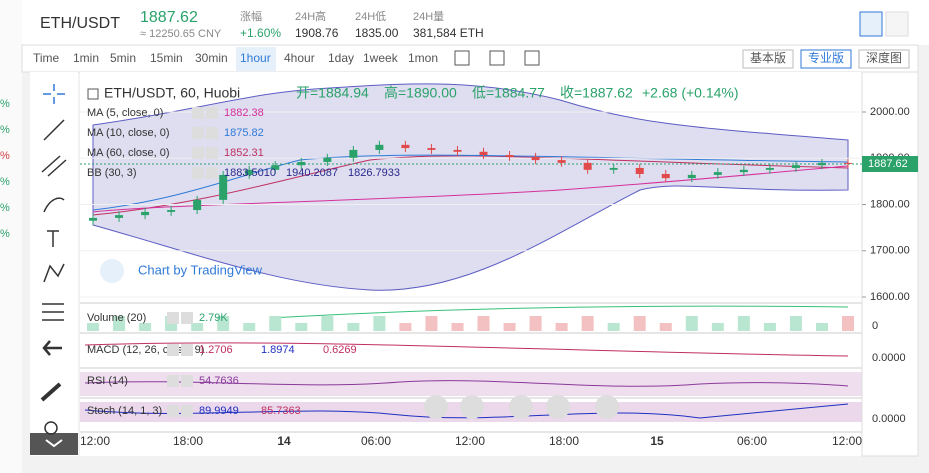 The image size is (929, 473). I want to click on indicator-value: 1.2706, so click(216, 350).